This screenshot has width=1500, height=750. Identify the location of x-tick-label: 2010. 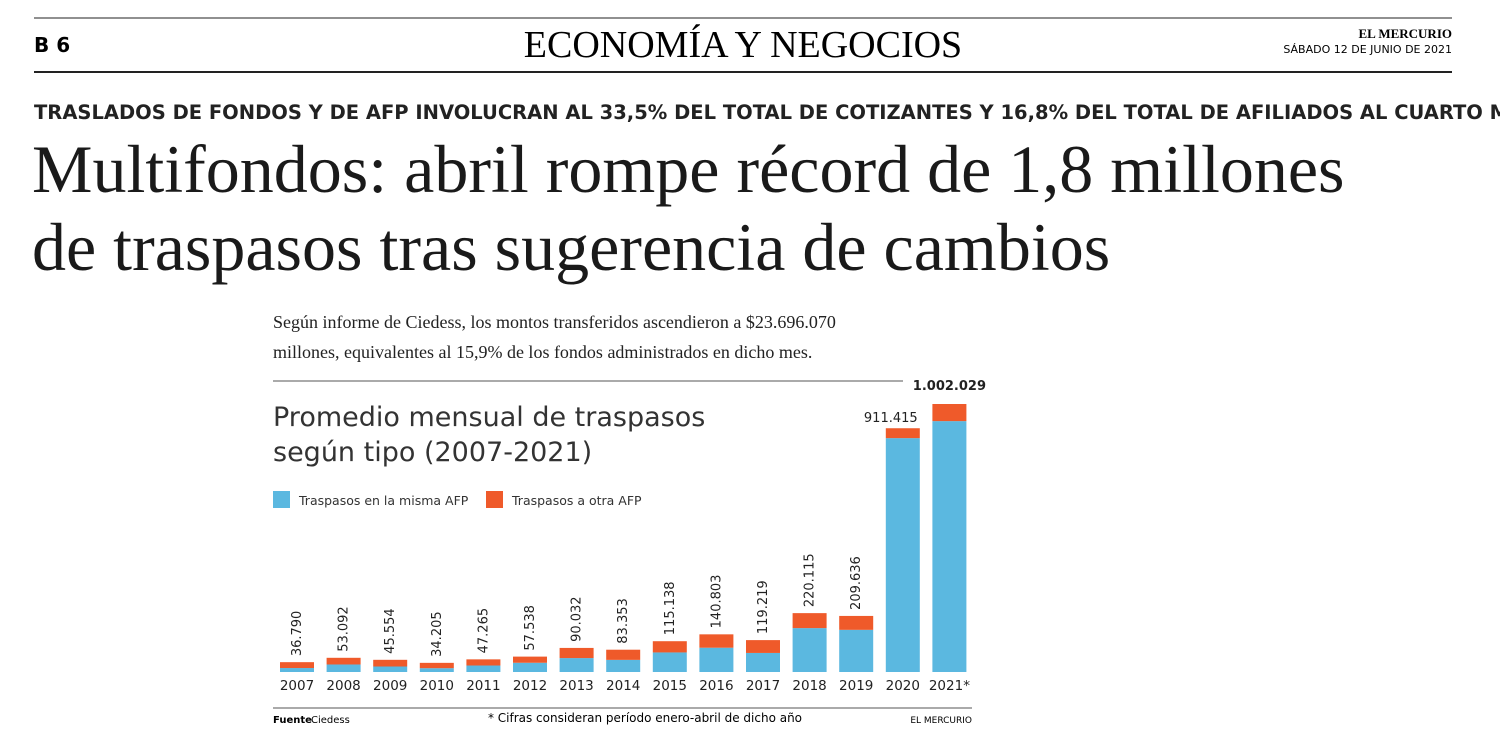
(437, 686).